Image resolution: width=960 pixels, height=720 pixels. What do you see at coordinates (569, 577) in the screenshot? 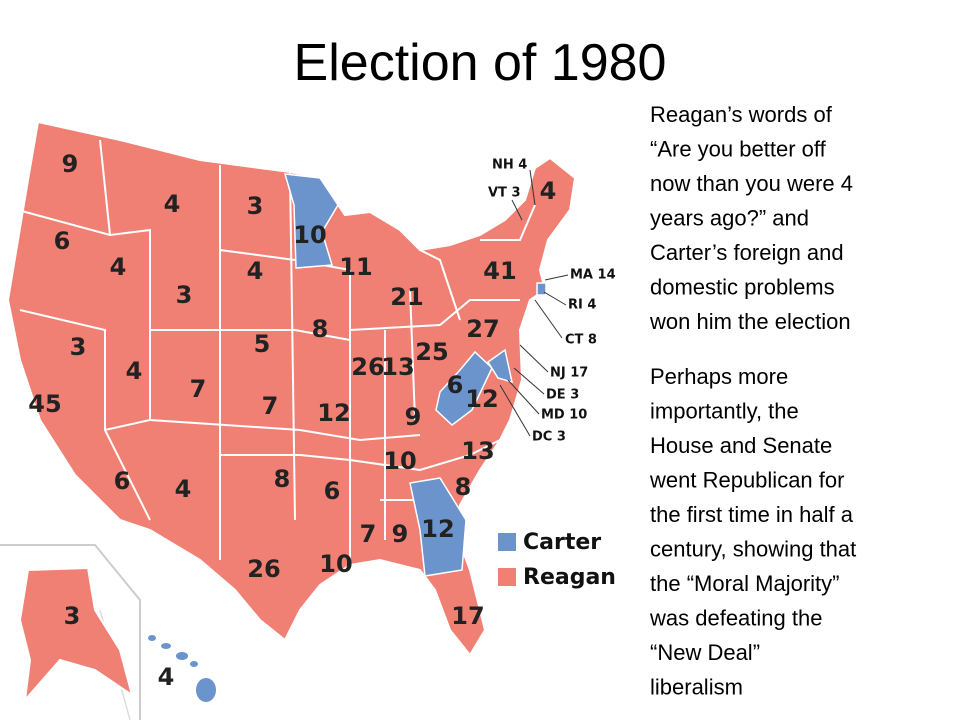
I see `legend-label: Reagan` at bounding box center [569, 577].